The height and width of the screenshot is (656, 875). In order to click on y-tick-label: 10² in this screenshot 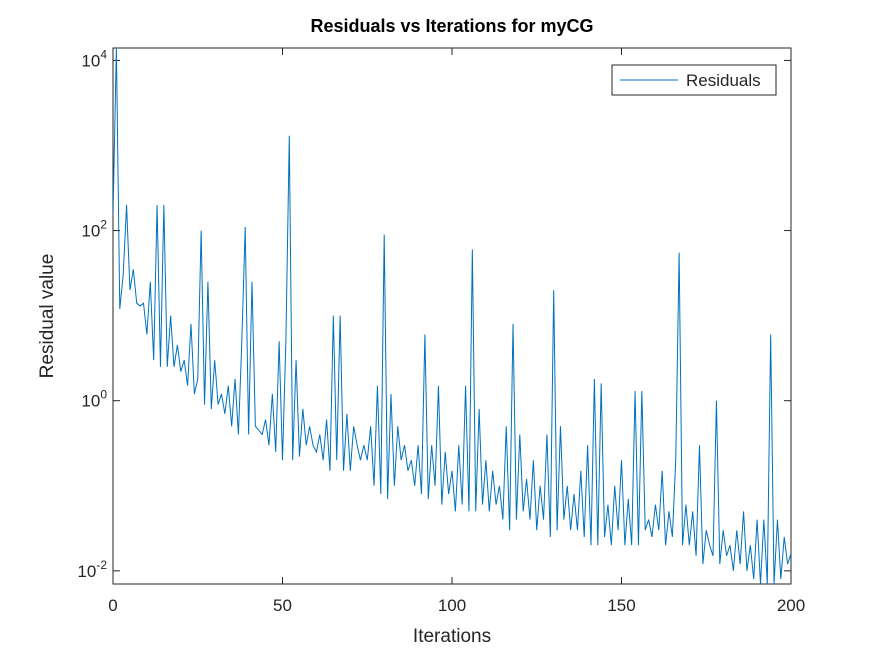, I will do `click(94, 229)`.